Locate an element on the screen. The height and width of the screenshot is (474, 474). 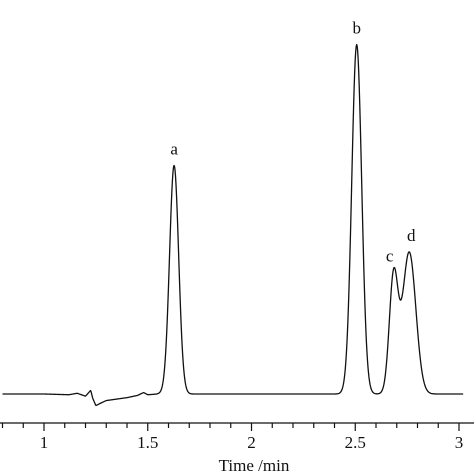
peak-label-a: a is located at coordinates (174, 148).